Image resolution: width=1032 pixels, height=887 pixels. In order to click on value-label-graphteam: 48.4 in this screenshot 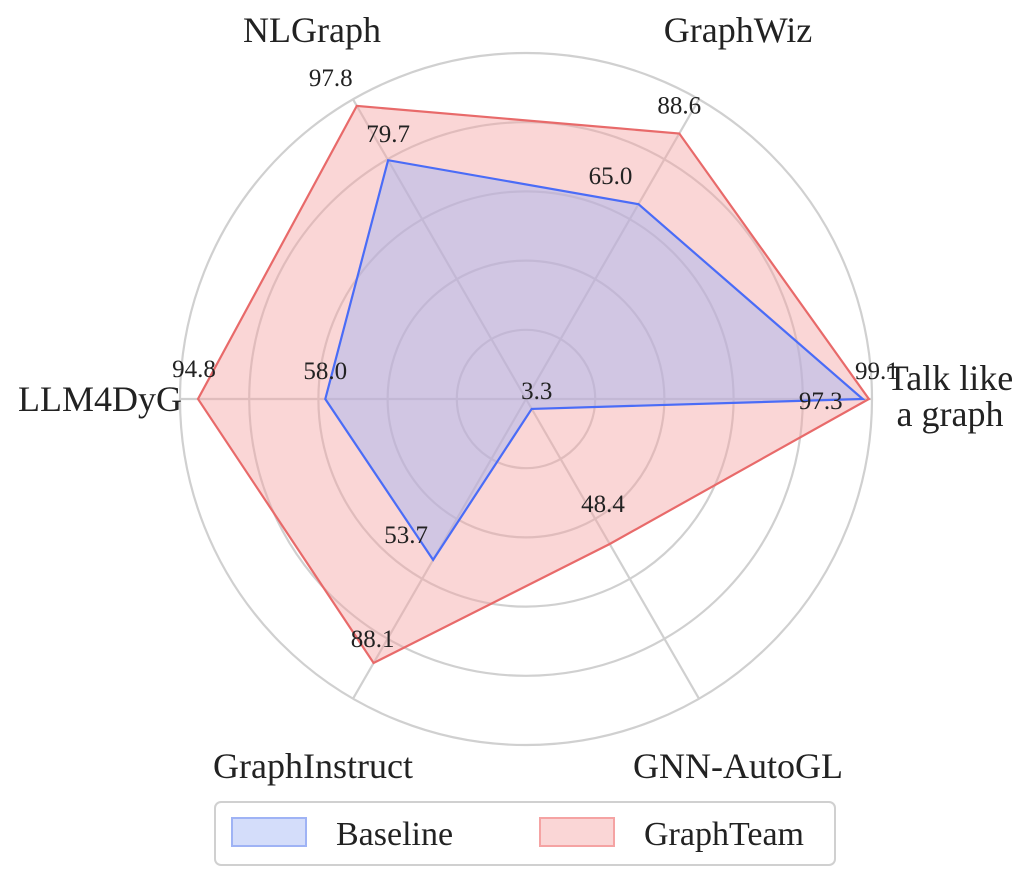, I will do `click(603, 504)`.